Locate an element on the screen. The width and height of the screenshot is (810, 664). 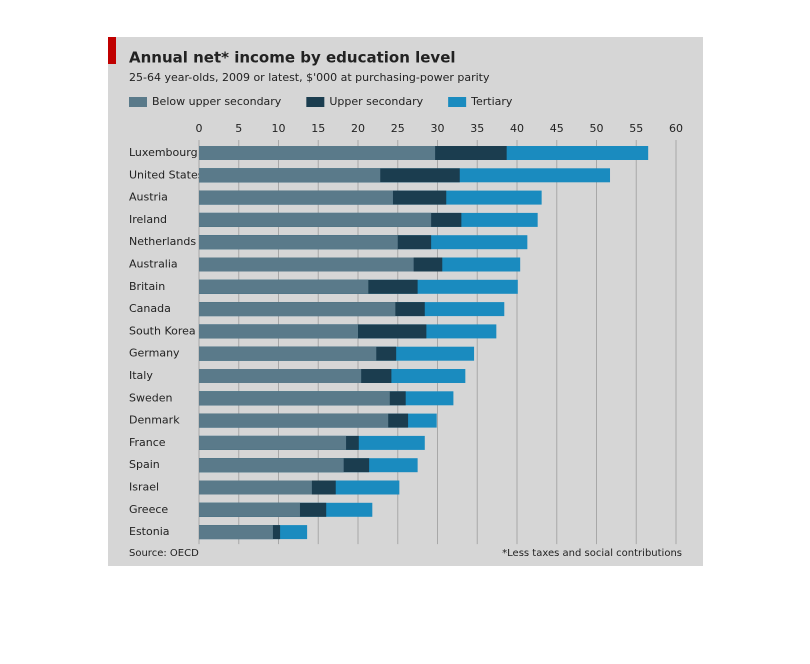
category-label: Italy is located at coordinates (141, 375).